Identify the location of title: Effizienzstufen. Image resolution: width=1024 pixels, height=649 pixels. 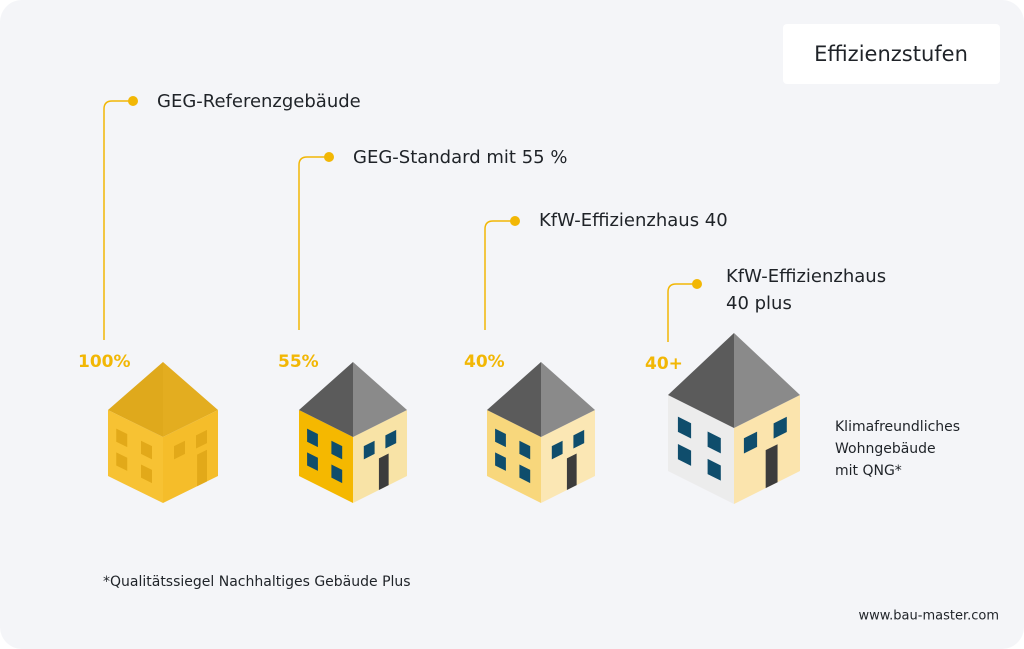
(891, 54).